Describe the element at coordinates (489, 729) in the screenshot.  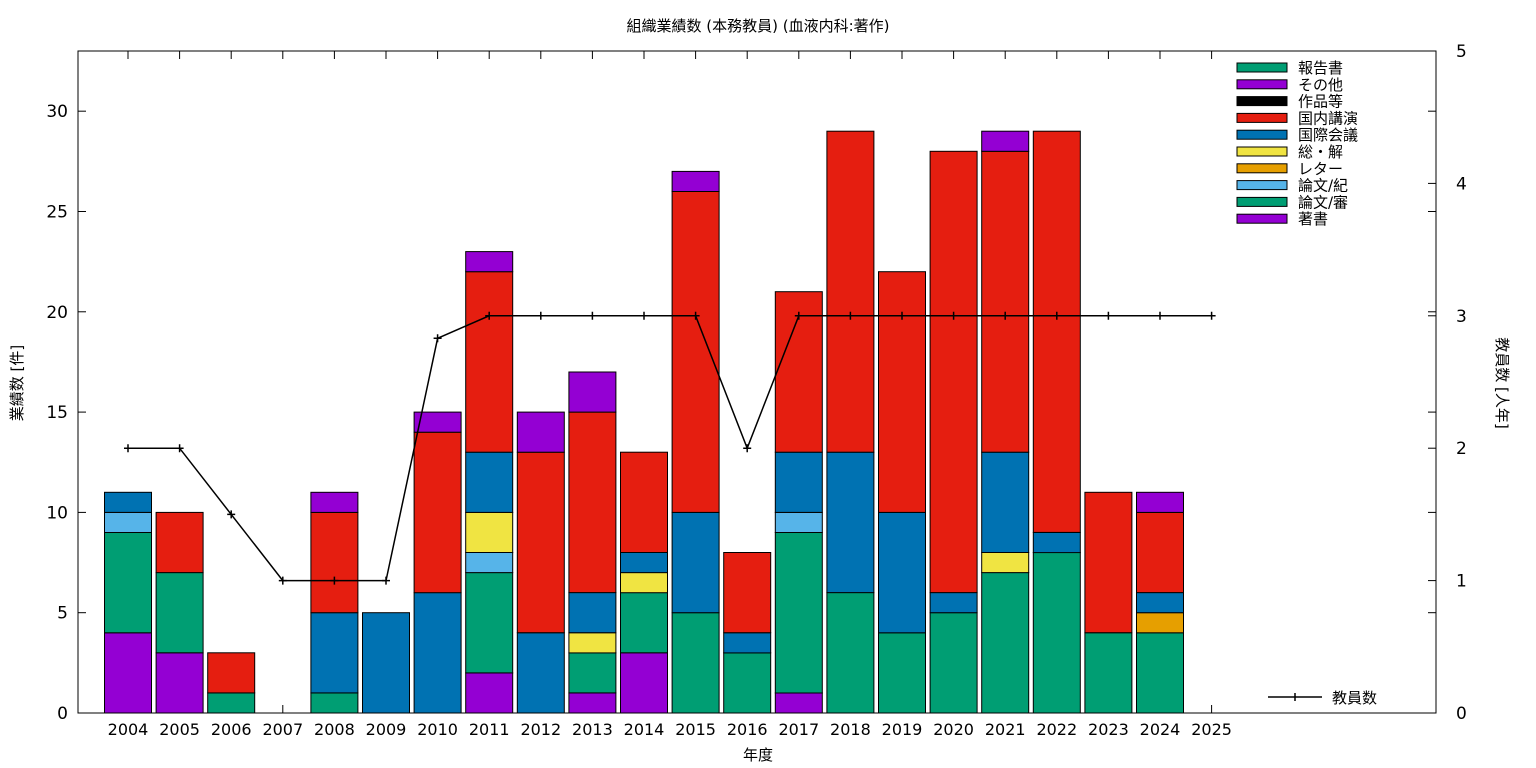
I see `x-tick-label: 2011` at that location.